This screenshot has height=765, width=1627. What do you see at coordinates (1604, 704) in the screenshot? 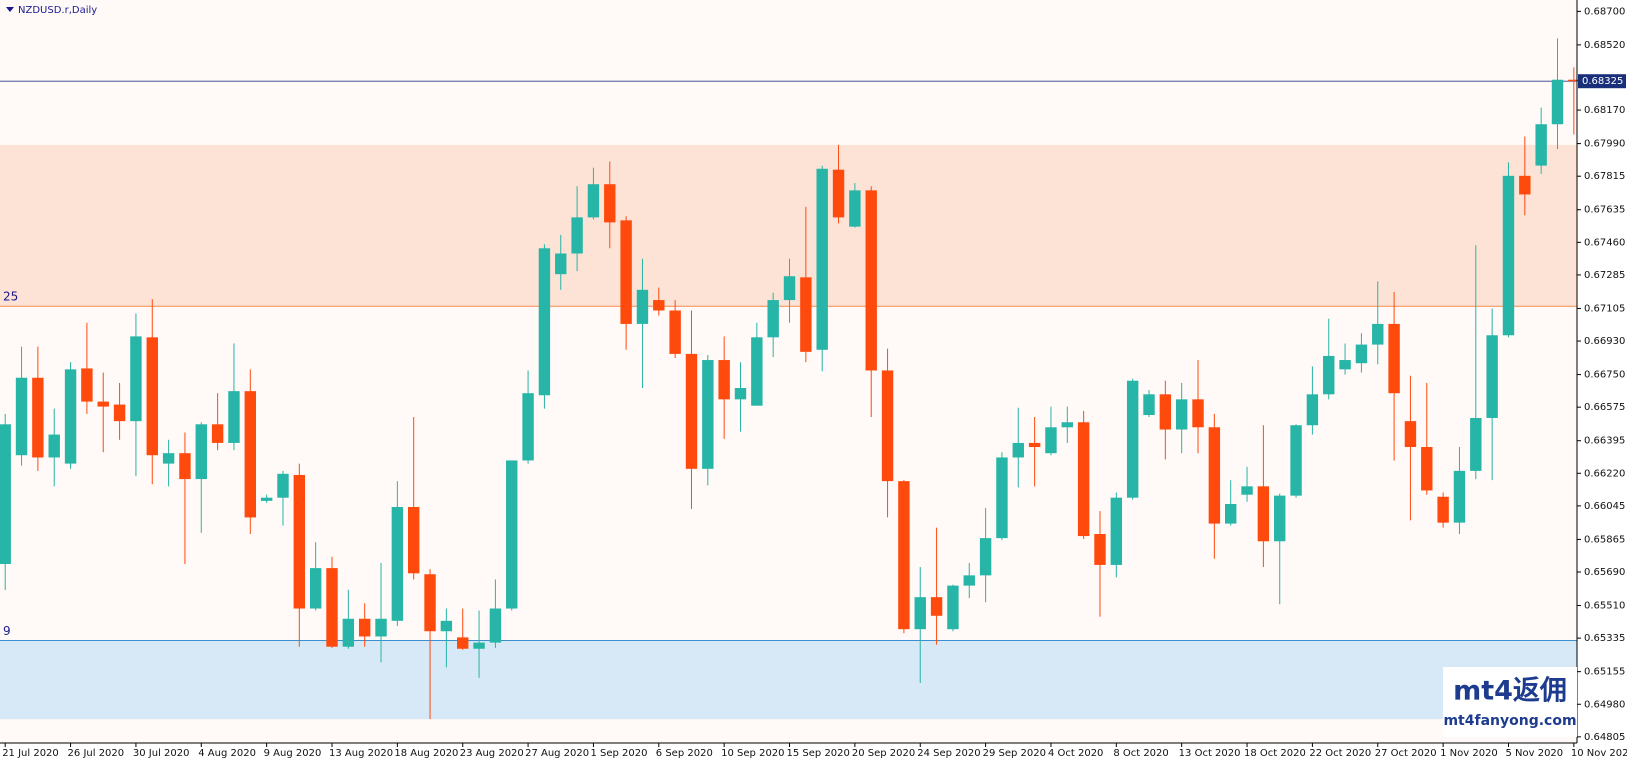
I see `y-tick-label: 0.64980` at bounding box center [1604, 704].